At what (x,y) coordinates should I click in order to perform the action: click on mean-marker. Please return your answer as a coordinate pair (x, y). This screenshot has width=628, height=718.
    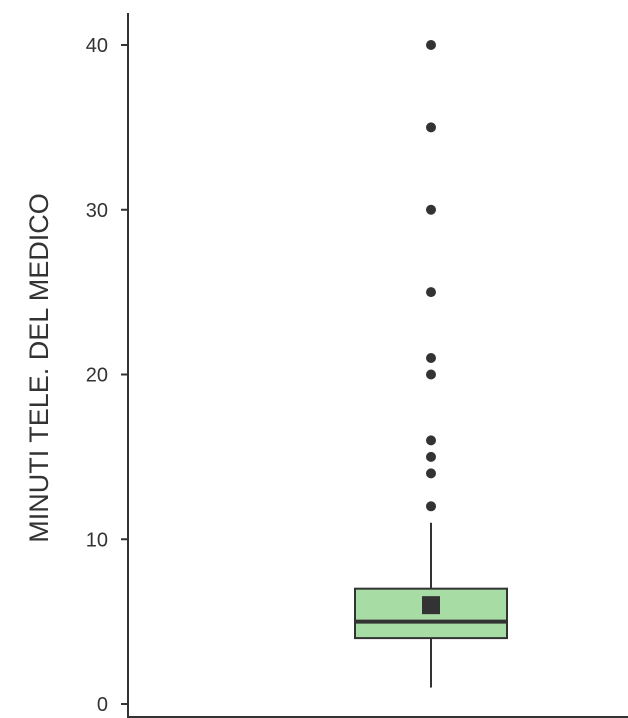
    Looking at the image, I should click on (431, 605).